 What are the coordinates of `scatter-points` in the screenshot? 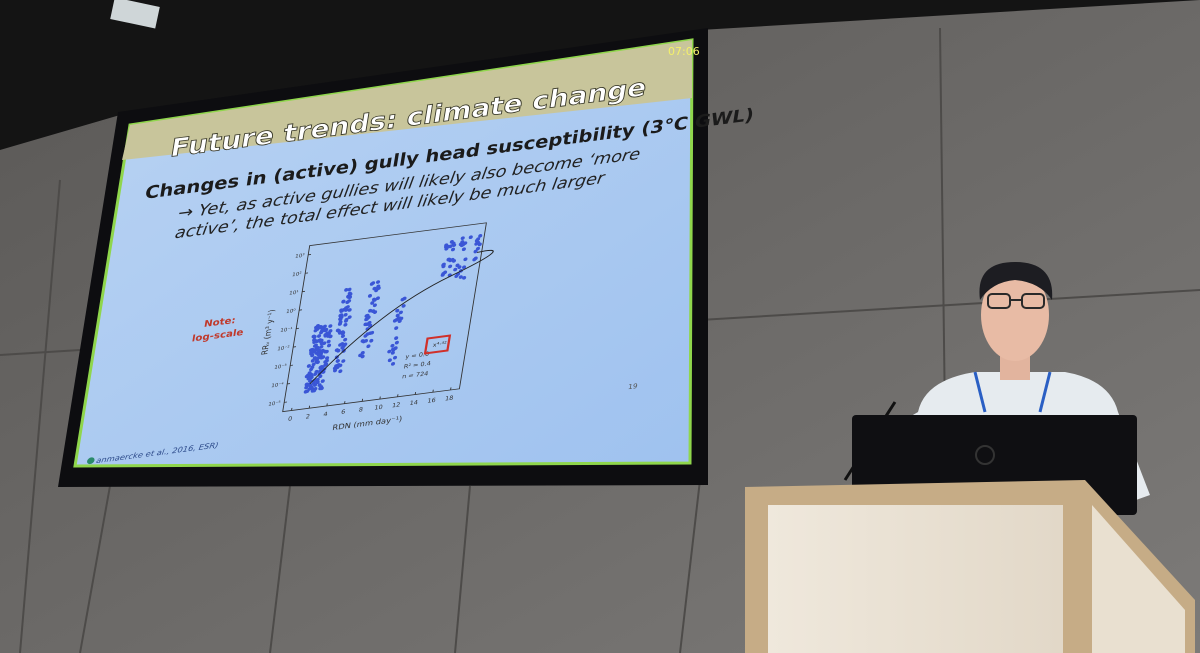 It's located at (393, 314).